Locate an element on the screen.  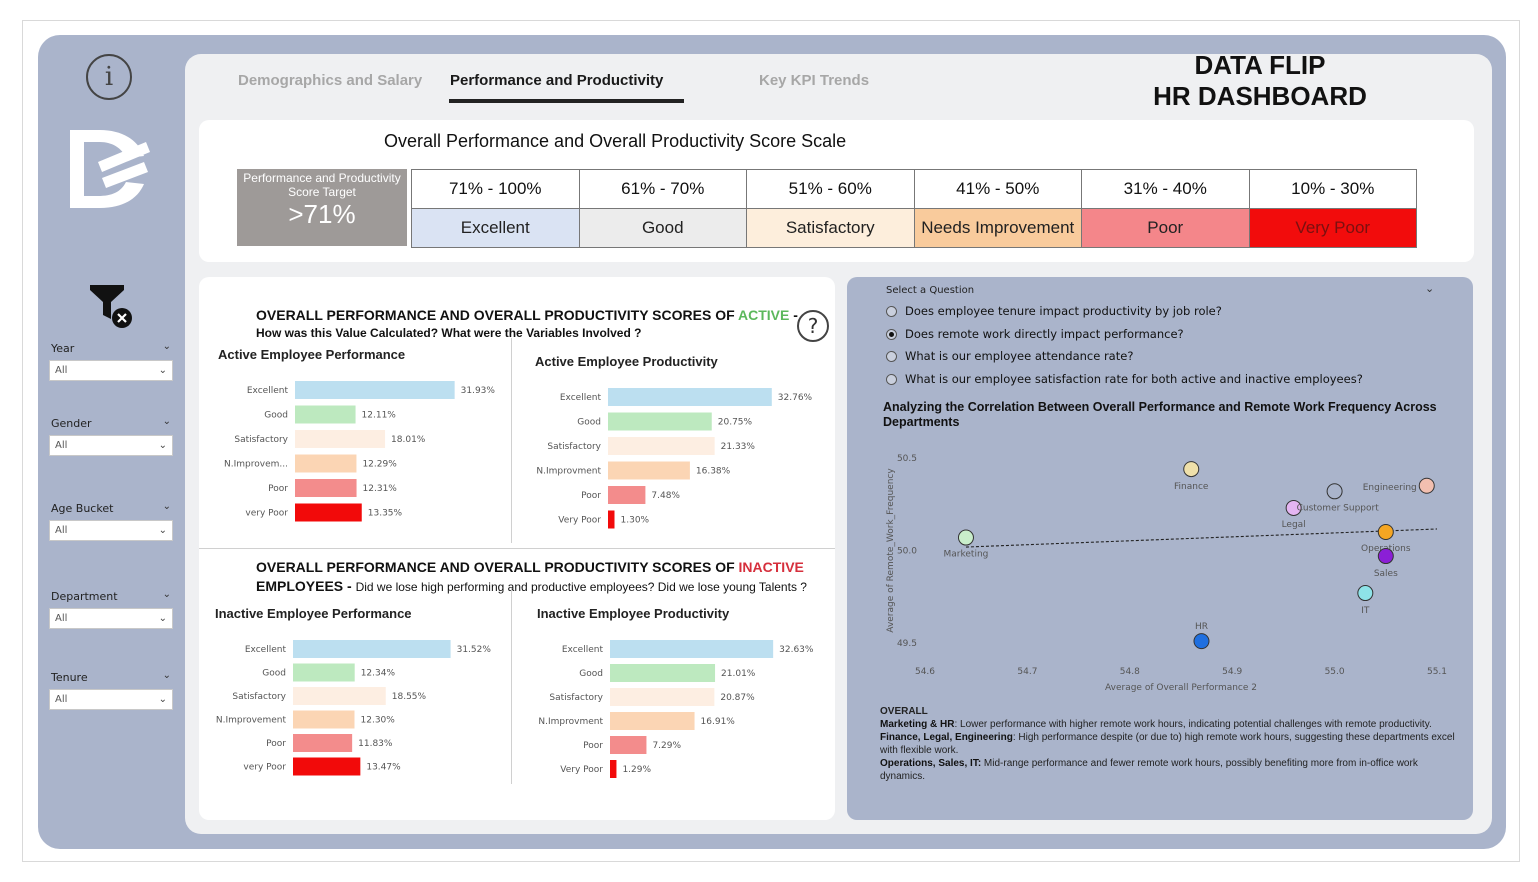
point-it is located at coordinates (1365, 593).